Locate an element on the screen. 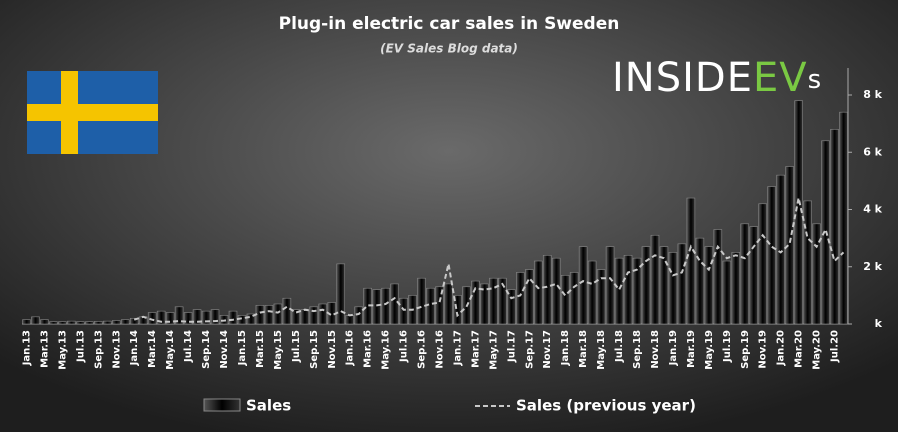  x-tick-label: May.15 is located at coordinates (278, 350).